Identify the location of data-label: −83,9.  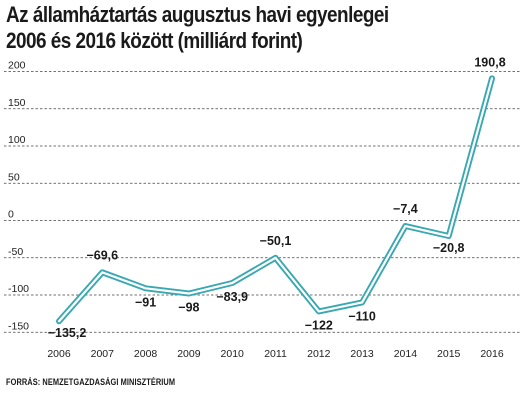
(232, 297).